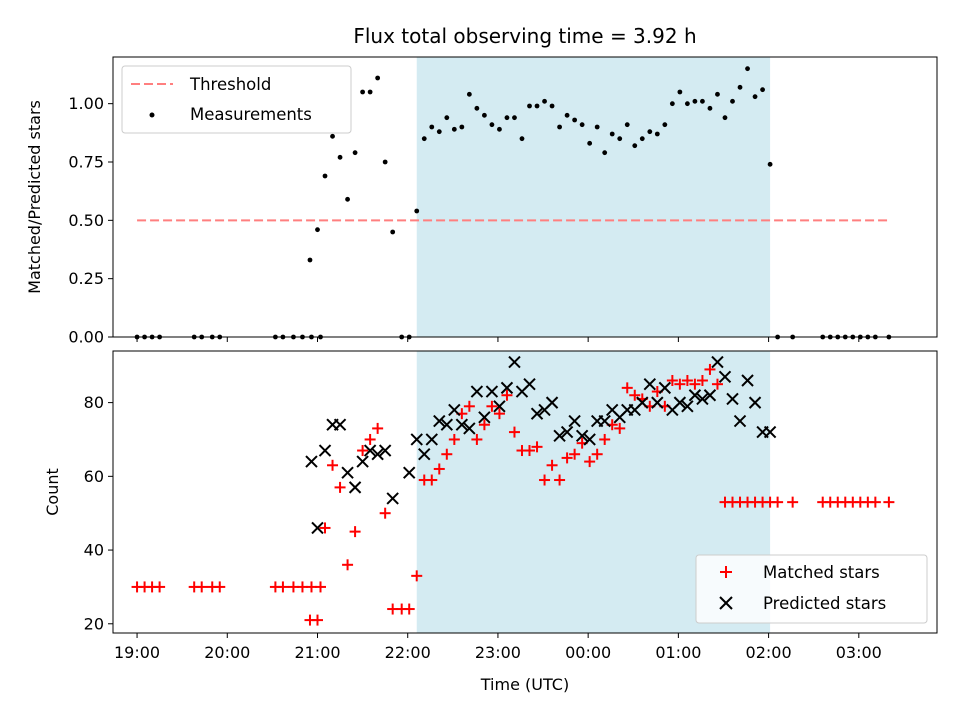 Image resolution: width=960 pixels, height=720 pixels. Describe the element at coordinates (86, 278) in the screenshot. I see `top-y-tick-label: 0.25` at that location.